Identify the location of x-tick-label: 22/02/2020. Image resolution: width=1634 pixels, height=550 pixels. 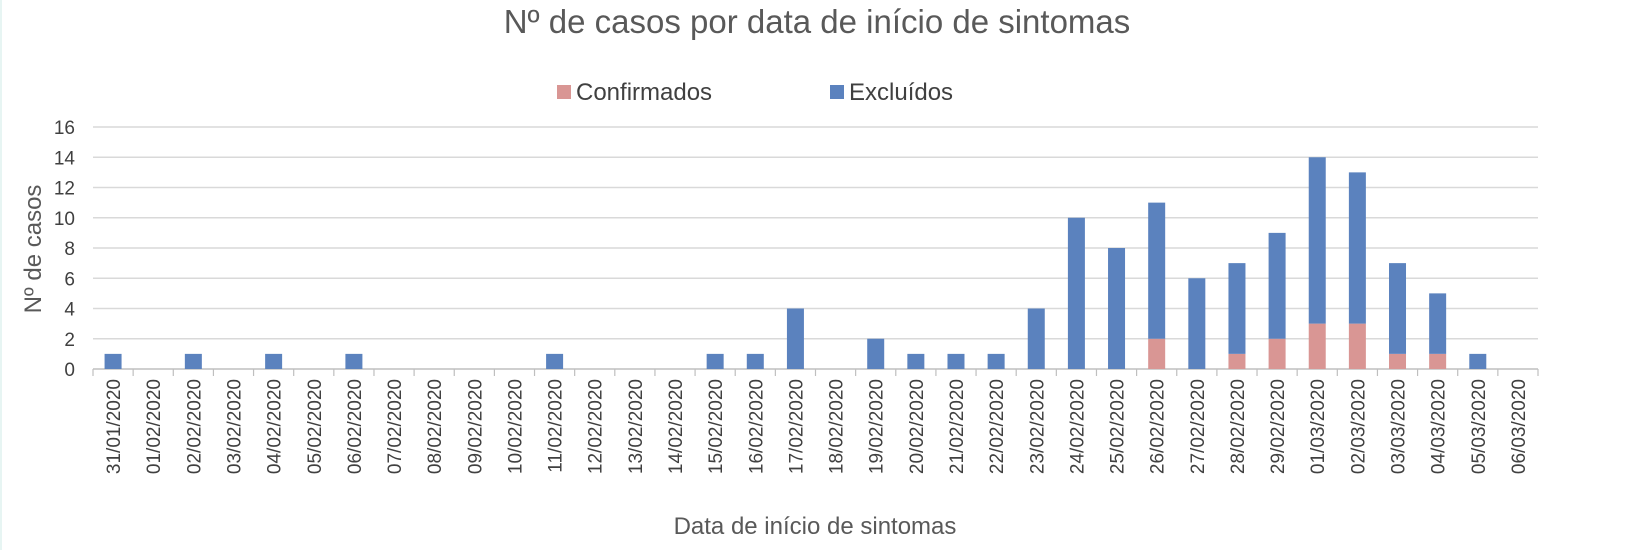
(997, 426).